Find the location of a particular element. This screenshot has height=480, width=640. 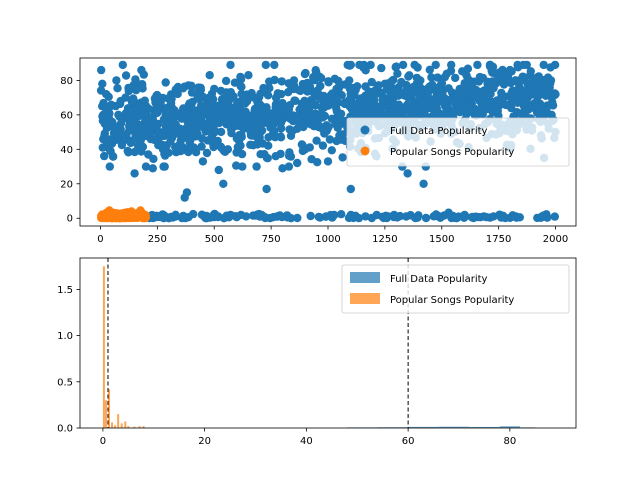

scatter-x-tick-label: 0 is located at coordinates (100, 239).